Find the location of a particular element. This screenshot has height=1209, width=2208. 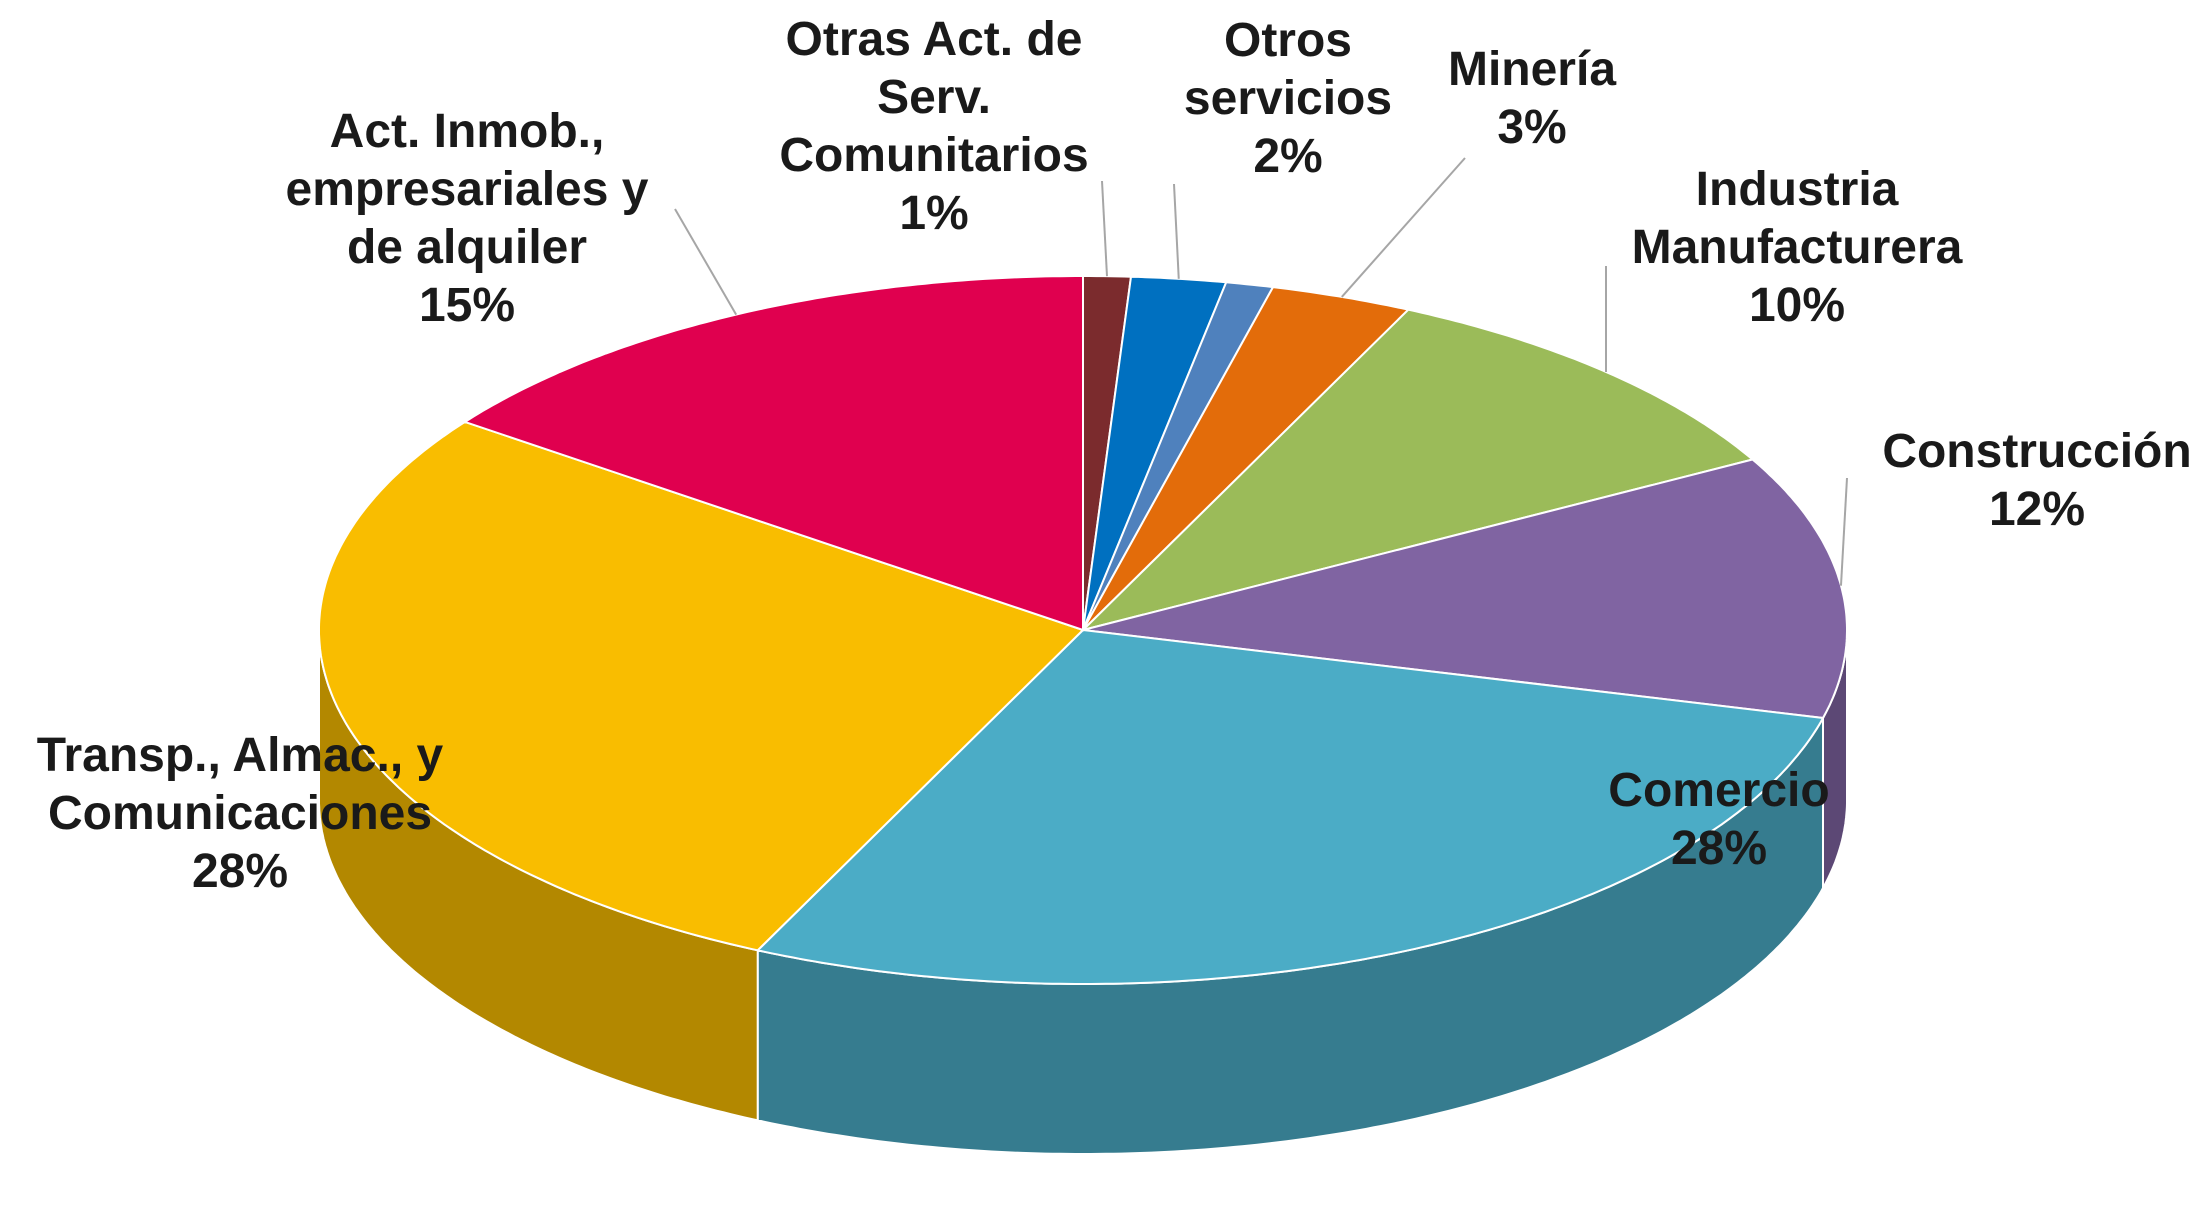

category-label: Act. Inmob., empresariales y de alquiler is located at coordinates (467, 189).